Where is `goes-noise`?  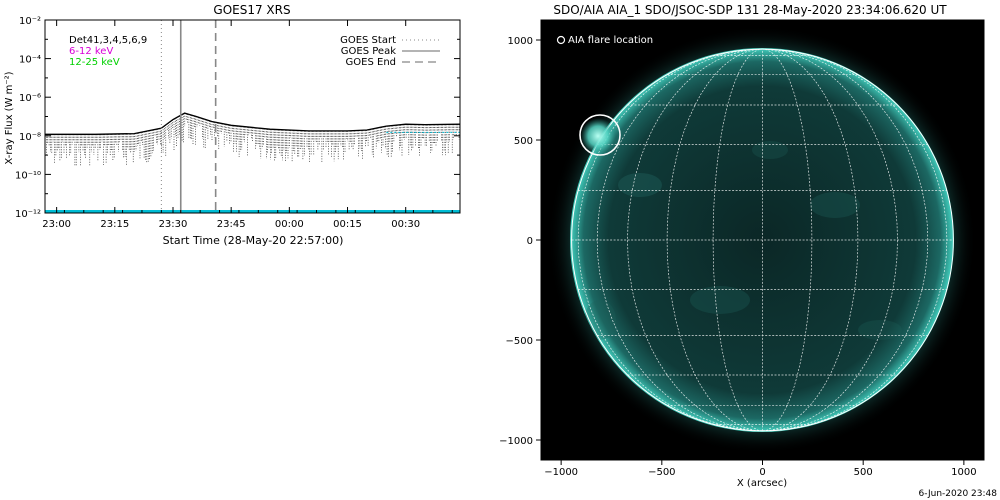 goes-noise is located at coordinates (252, 140).